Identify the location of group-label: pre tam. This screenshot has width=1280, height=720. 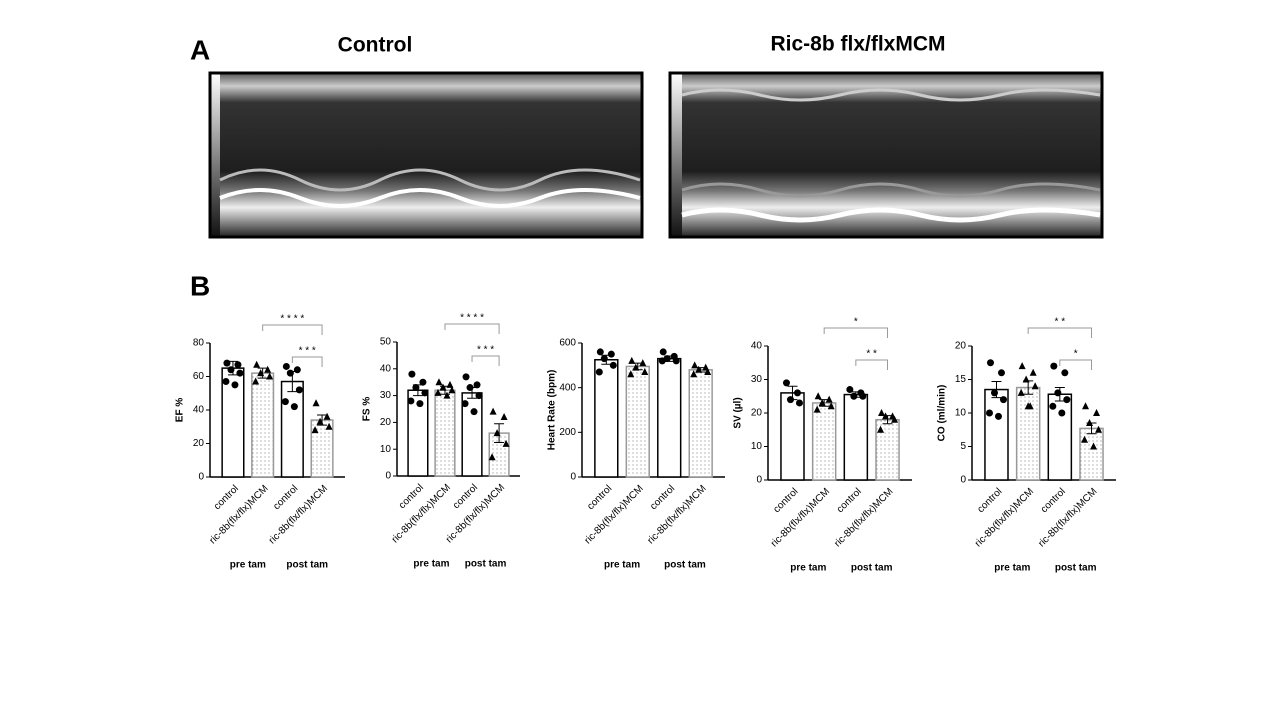
(431, 564).